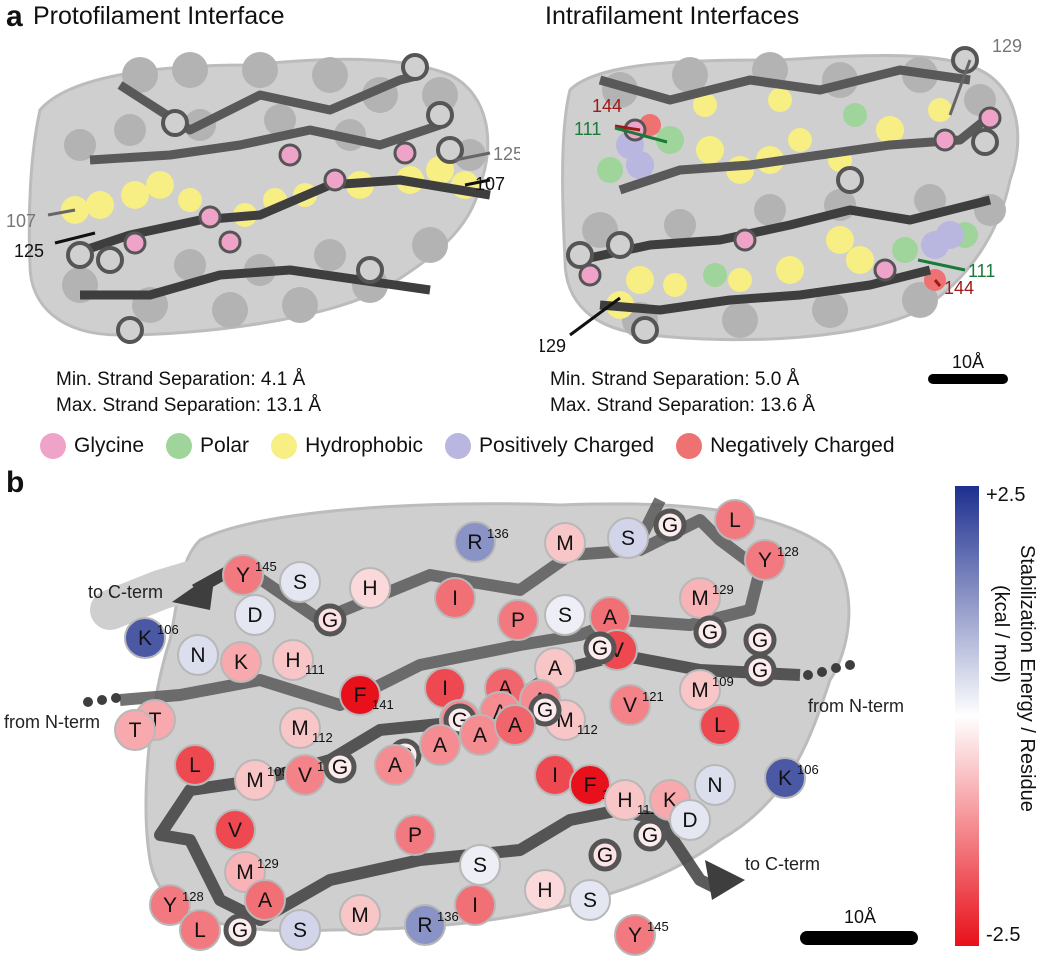  I want to click on residue-top-18: K 106, so click(151, 638).